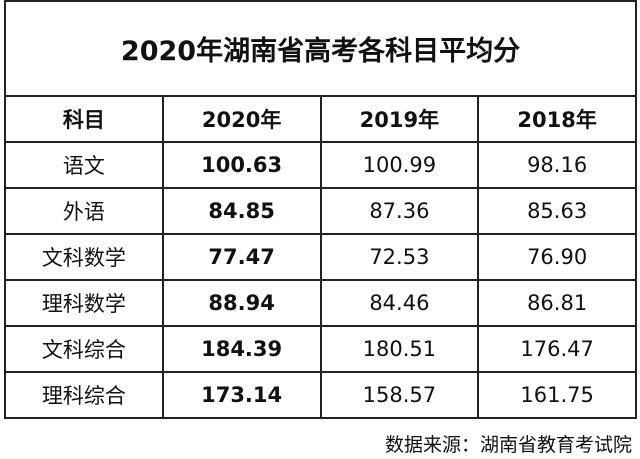  What do you see at coordinates (84, 349) in the screenshot?
I see `subject-cell: 文科综合` at bounding box center [84, 349].